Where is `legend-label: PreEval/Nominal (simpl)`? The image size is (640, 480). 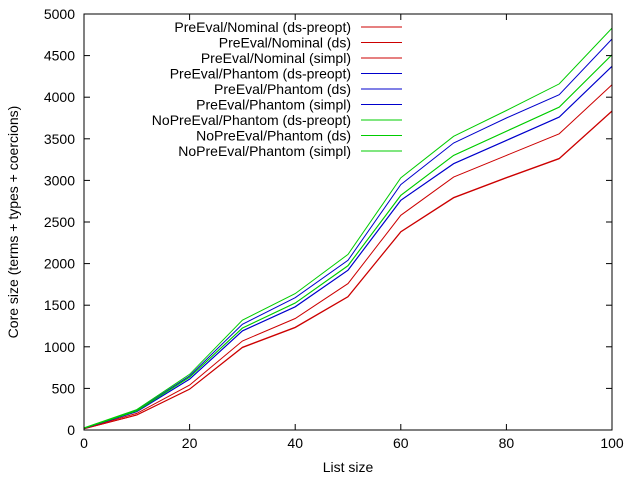
legend-label: PreEval/Nominal (simpl) is located at coordinates (276, 58).